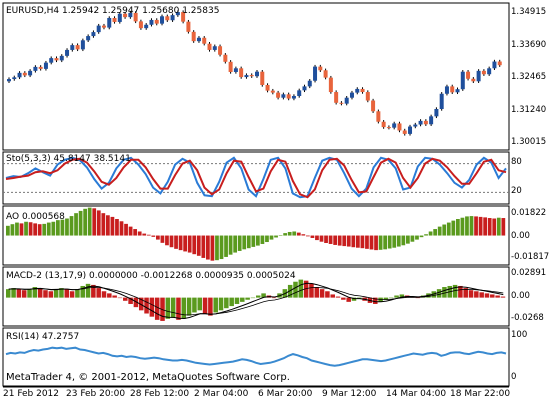  Describe the element at coordinates (529, 45) in the screenshot. I see `price-label: 1.33690` at that location.